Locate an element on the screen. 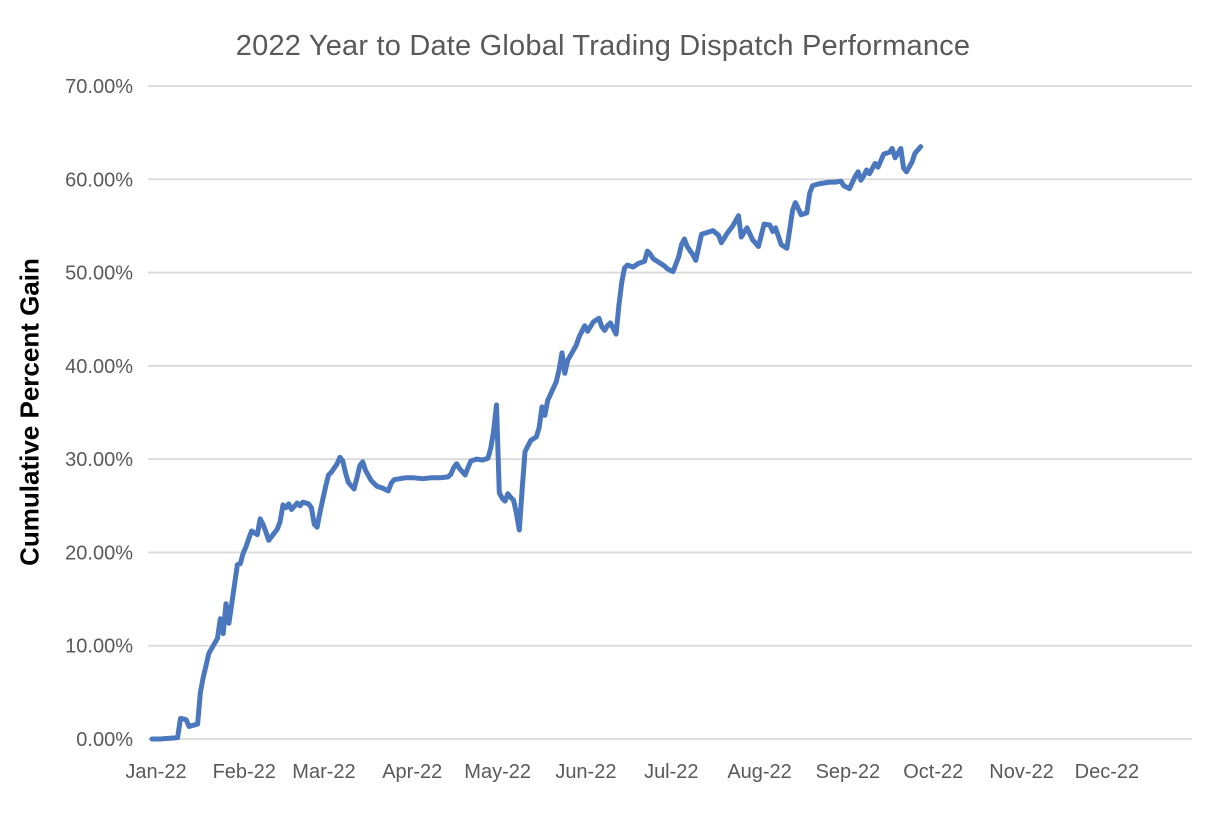 The image size is (1228, 832). x-tick-label: Jun-22 is located at coordinates (585, 772).